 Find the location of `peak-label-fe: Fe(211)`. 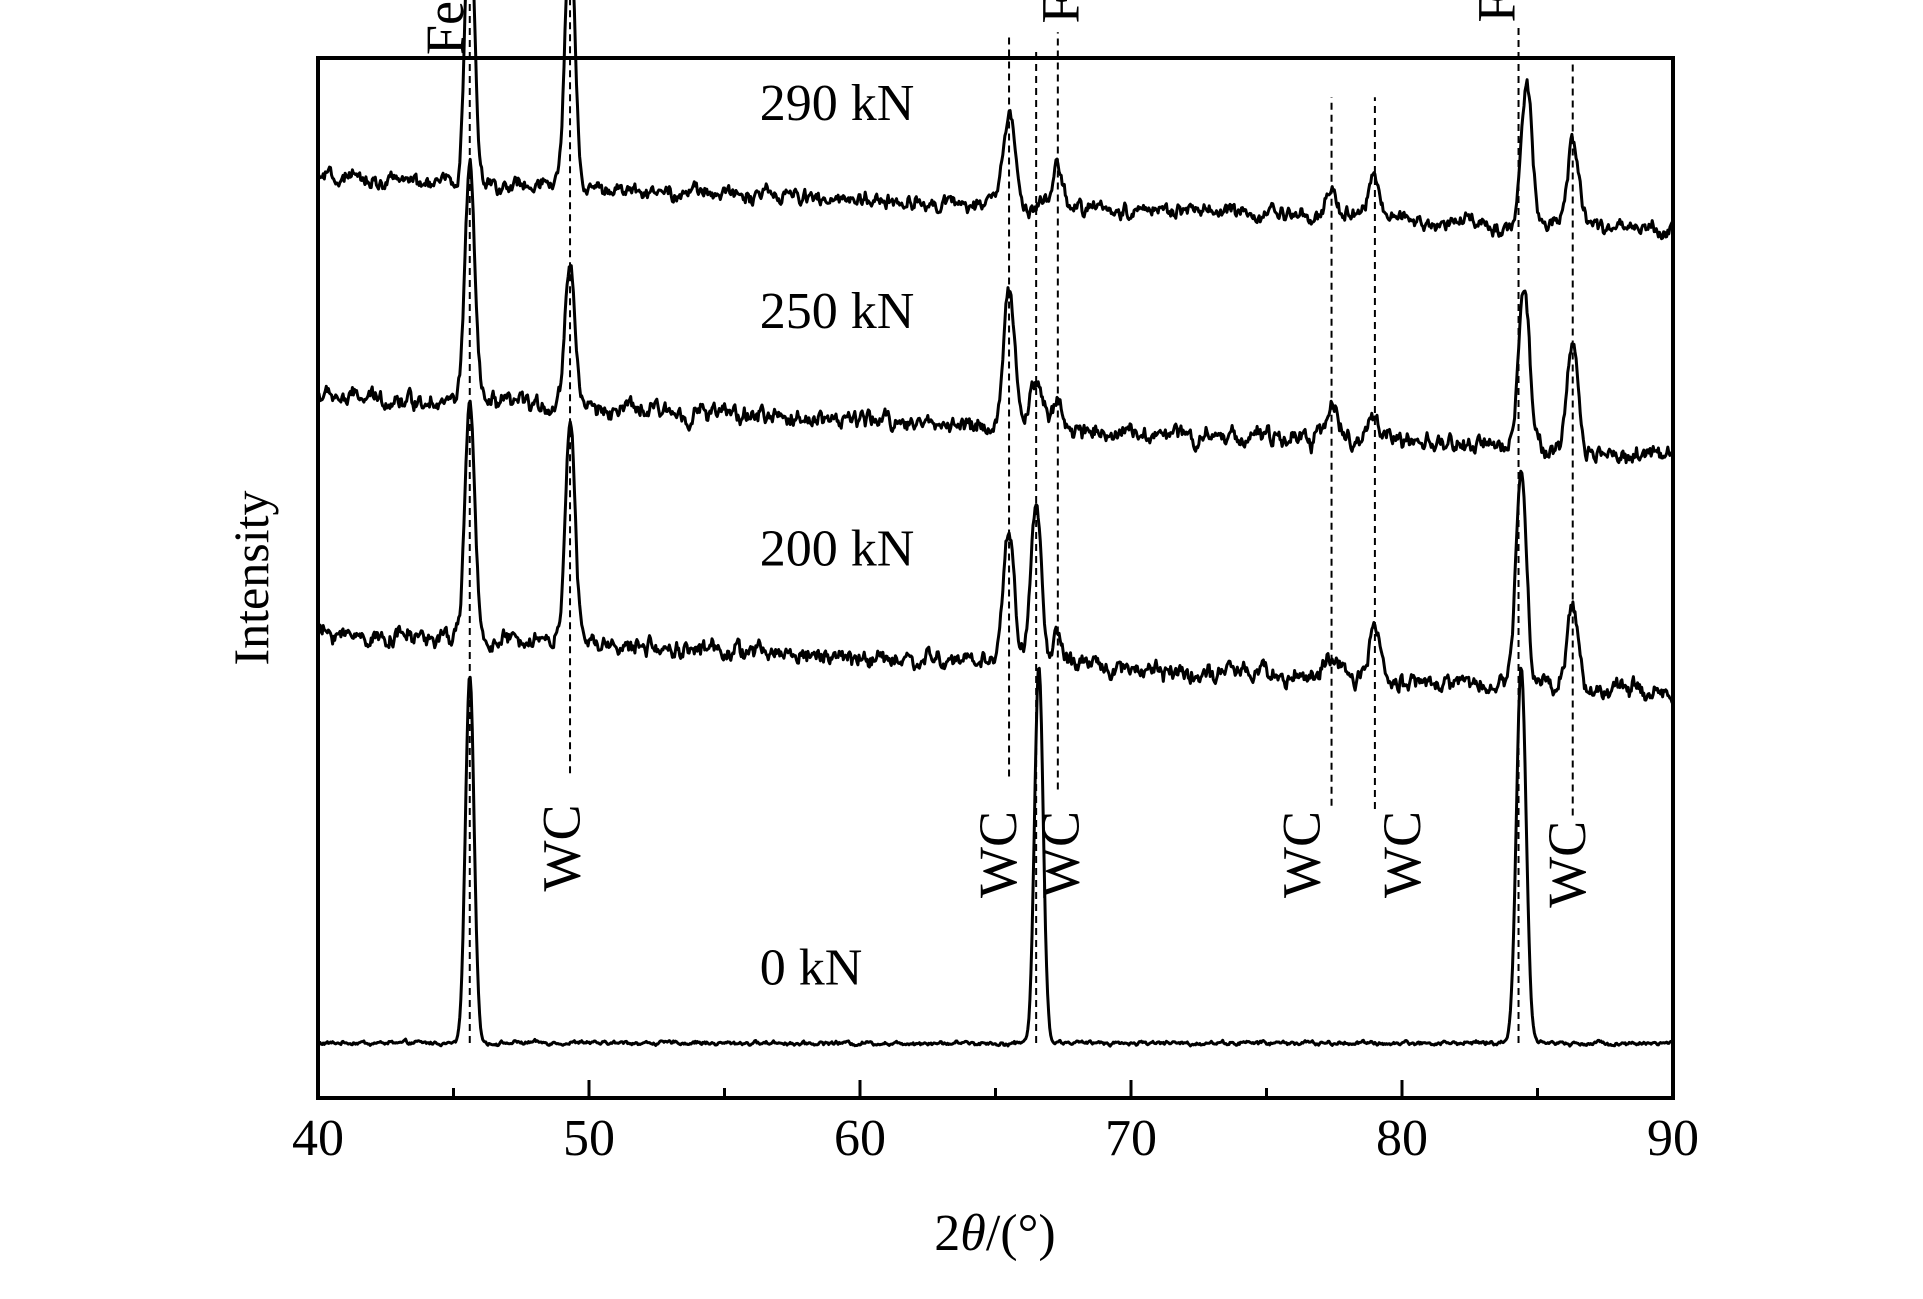

peak-label-fe: Fe(211) is located at coordinates (1497, 11).